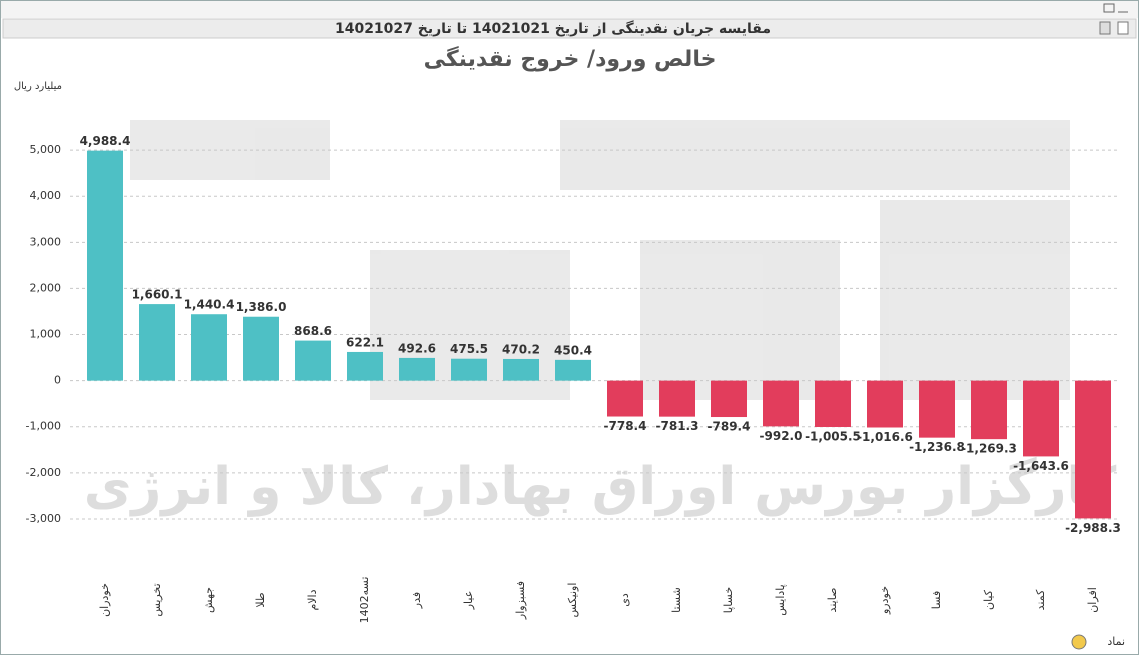 Image resolution: width=1139 pixels, height=659 pixels. What do you see at coordinates (936, 600) in the screenshot?
I see `x-tick-label: فسا` at bounding box center [936, 600].